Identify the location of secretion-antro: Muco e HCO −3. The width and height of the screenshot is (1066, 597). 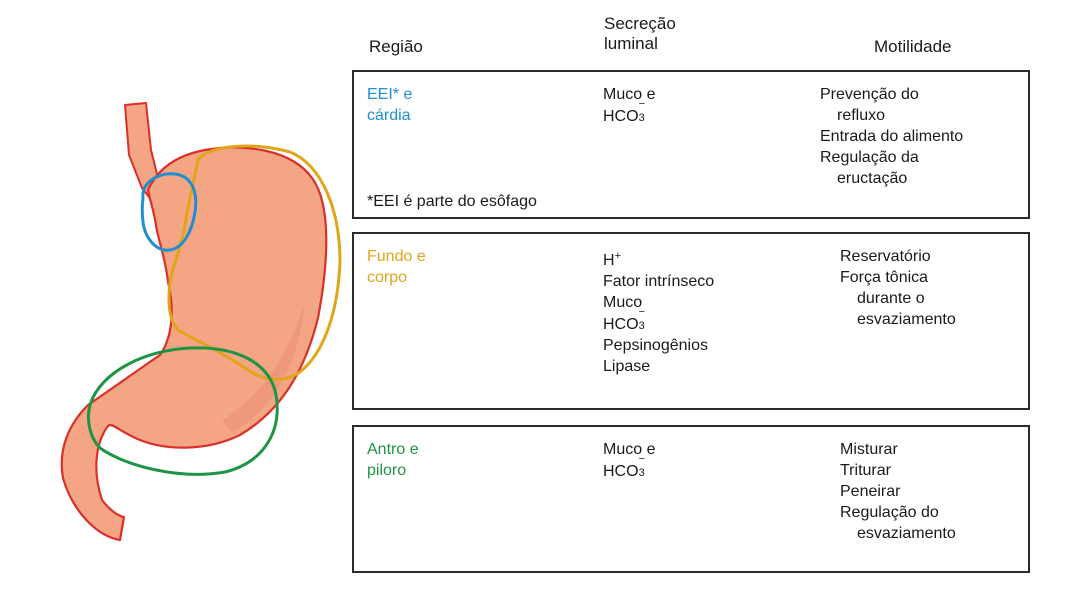
(629, 460).